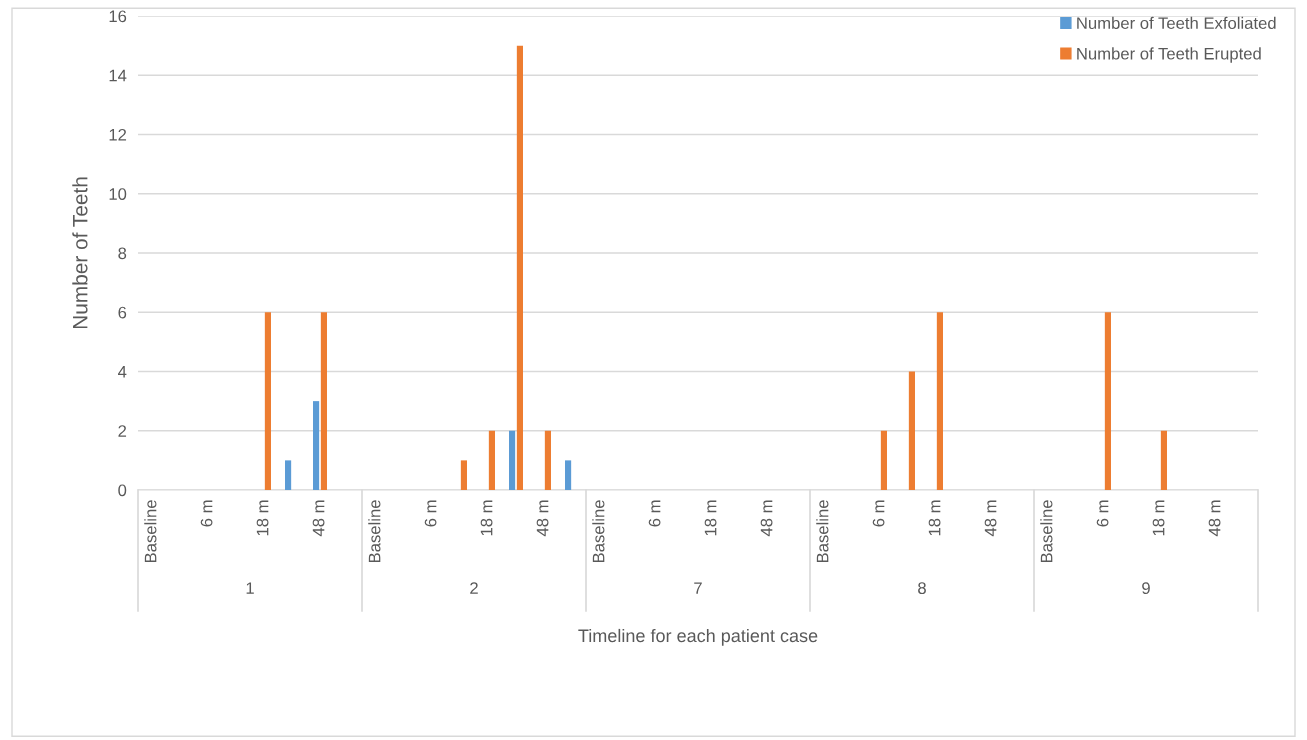 The image size is (1307, 740). I want to click on text: 9, so click(1146, 588).